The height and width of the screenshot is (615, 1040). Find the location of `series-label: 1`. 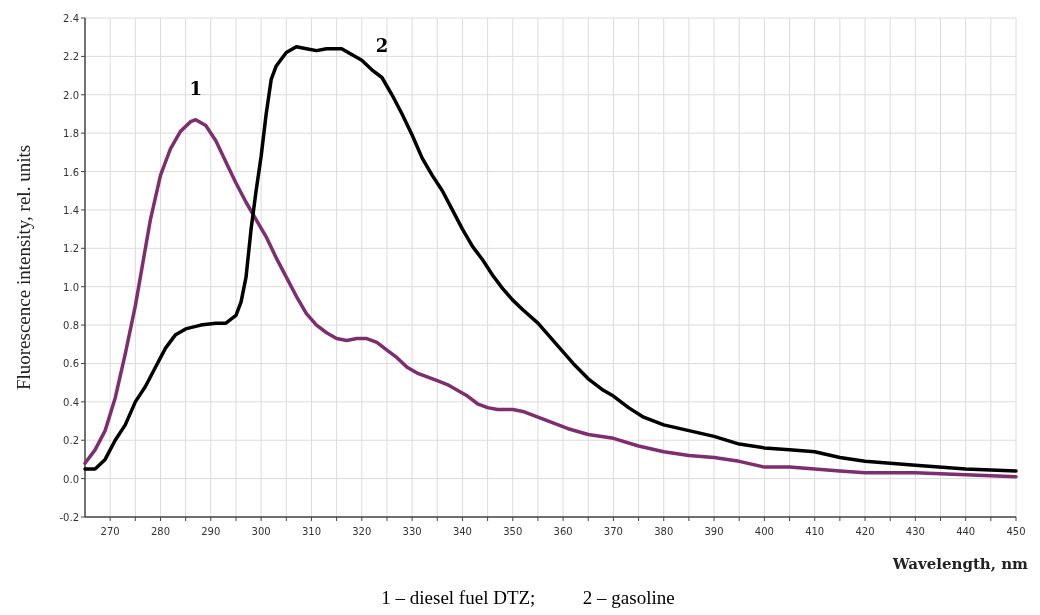

series-label: 1 is located at coordinates (195, 88).